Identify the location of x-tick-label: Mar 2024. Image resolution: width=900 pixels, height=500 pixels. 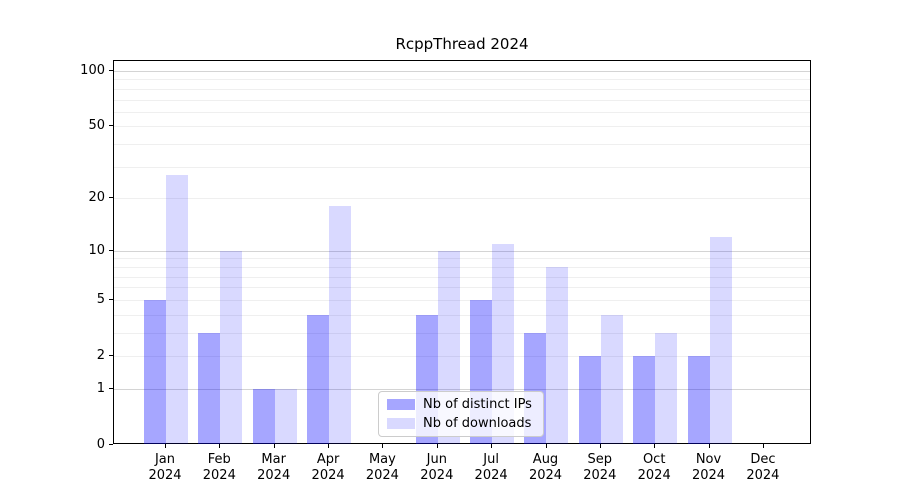
(274, 467).